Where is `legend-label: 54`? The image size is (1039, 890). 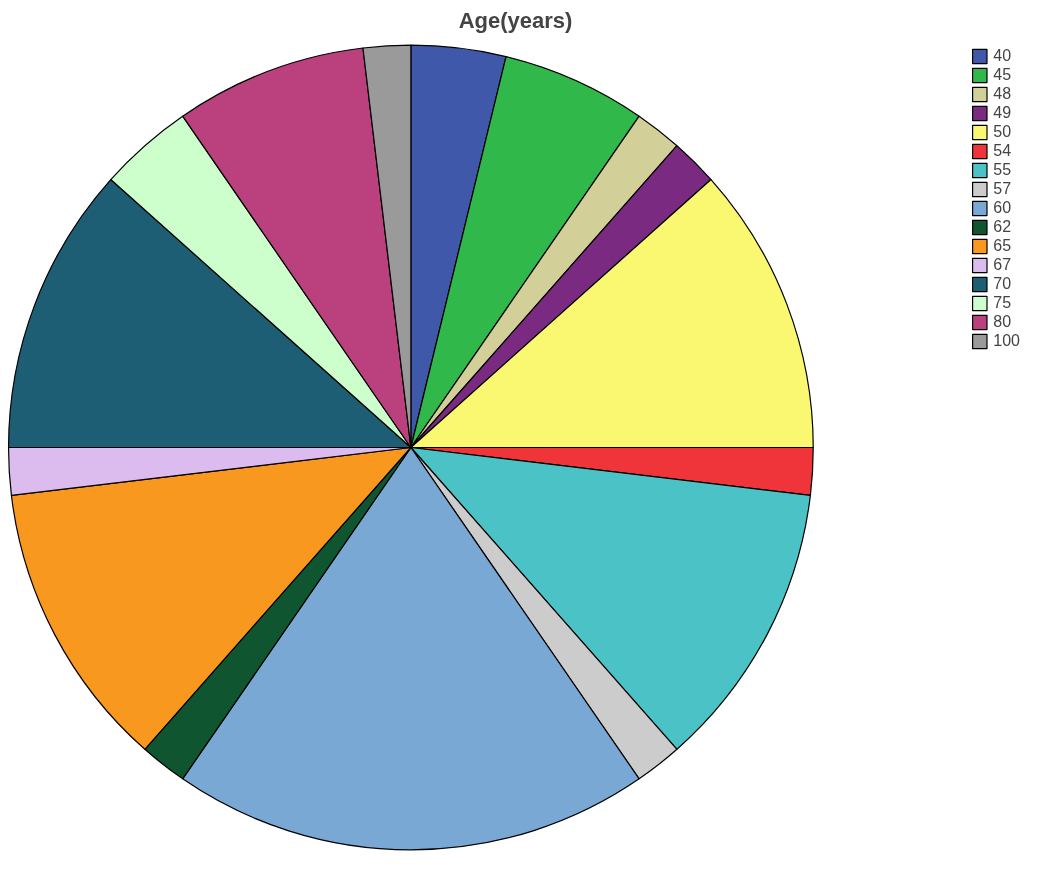
legend-label: 54 is located at coordinates (1003, 151).